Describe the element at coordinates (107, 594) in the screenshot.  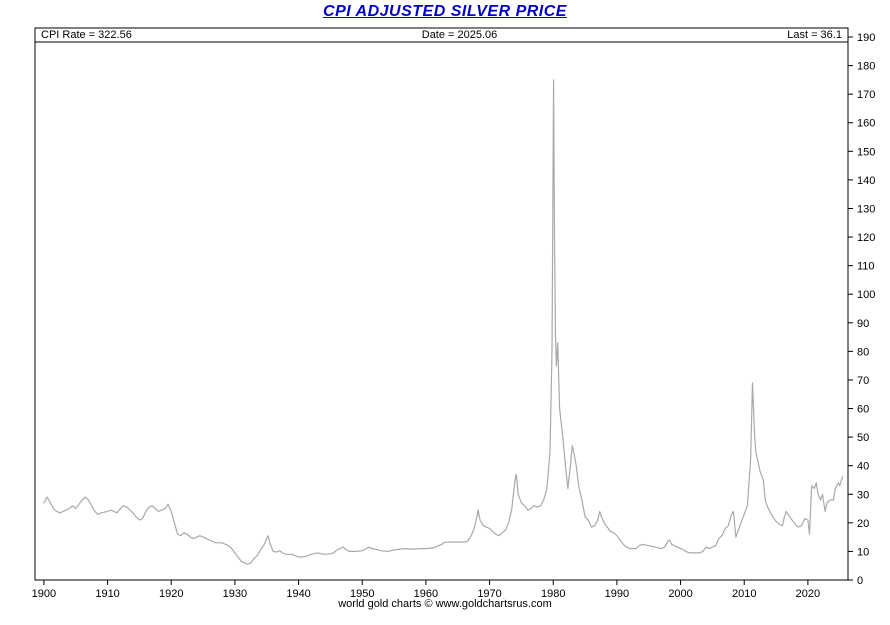
I see `x-tick-label: 1910` at that location.